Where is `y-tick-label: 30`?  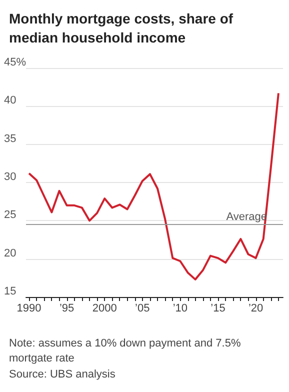 y-tick-label: 30 is located at coordinates (10, 177).